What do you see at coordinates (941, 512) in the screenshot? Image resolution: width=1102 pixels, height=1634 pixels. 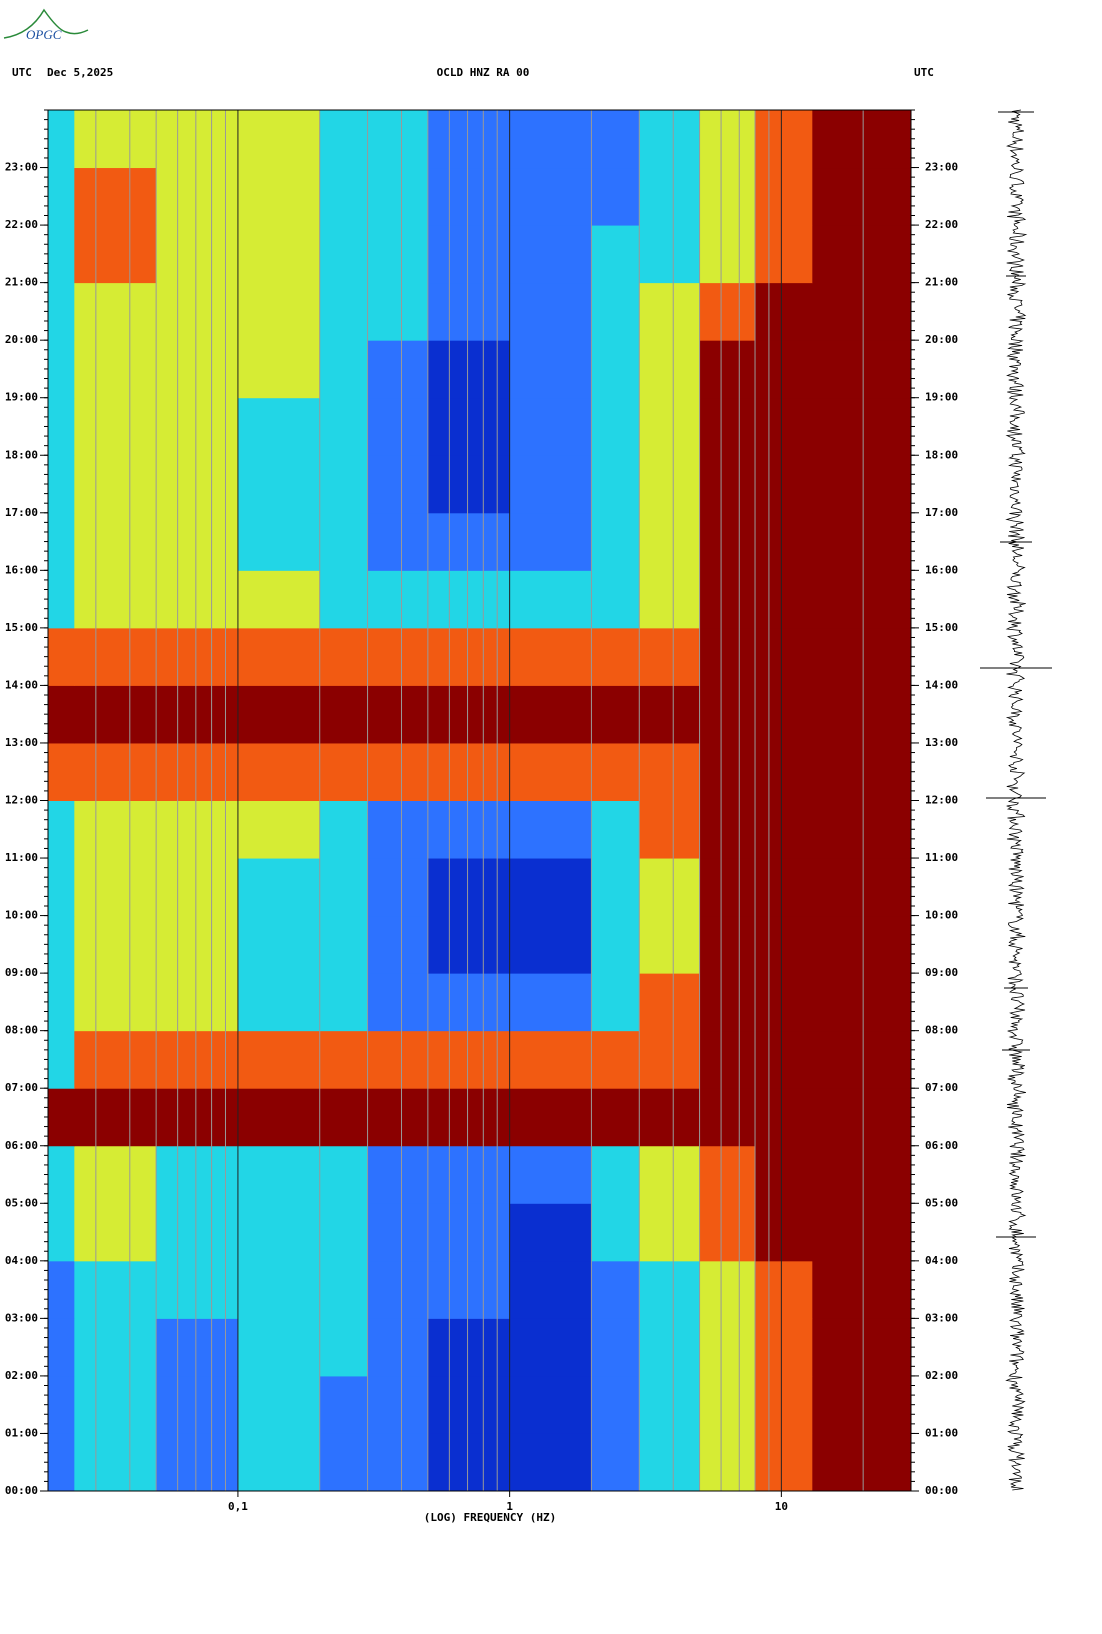 I see `y2-tick-label: 17:00` at bounding box center [941, 512].